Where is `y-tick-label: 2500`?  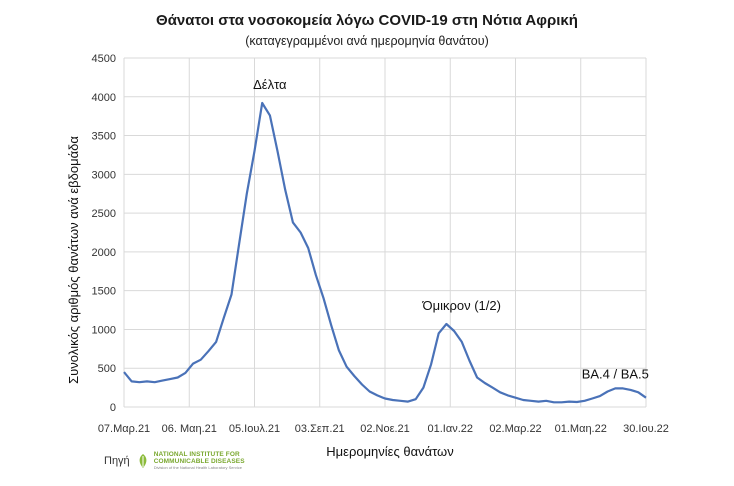
y-tick-label: 2500 is located at coordinates (104, 214).